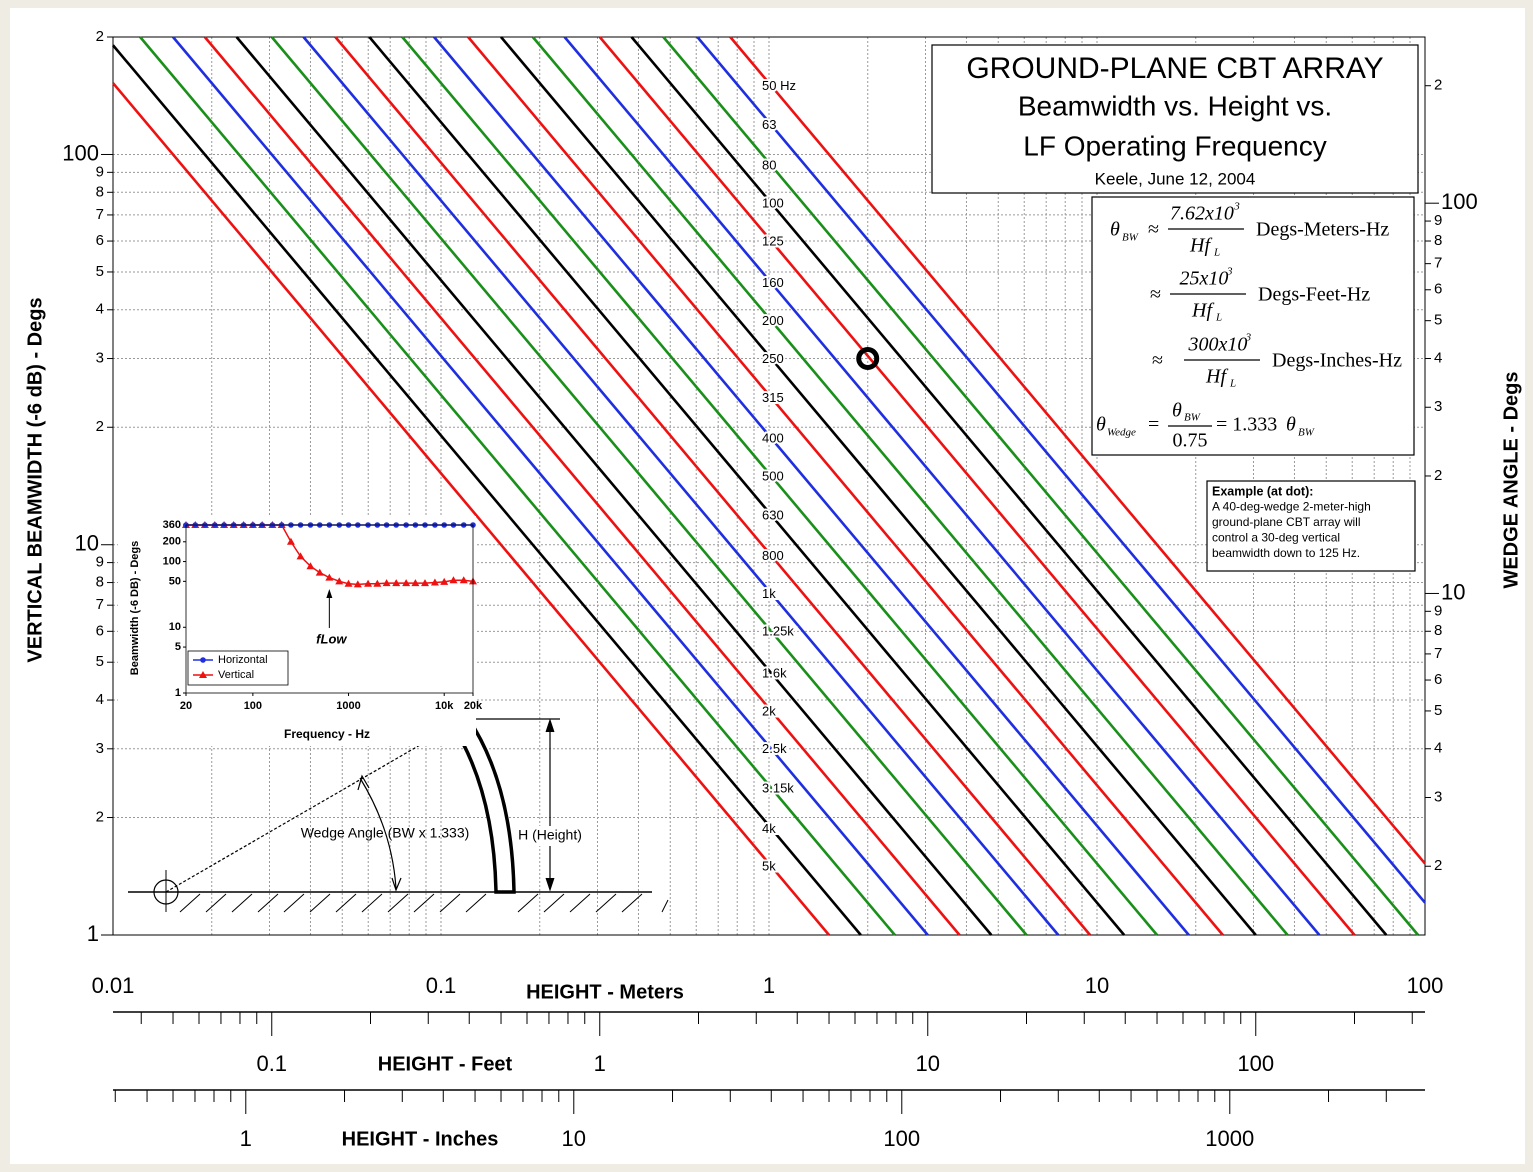 The height and width of the screenshot is (1172, 1533). What do you see at coordinates (1218, 345) in the screenshot?
I see `formula-num: 300x10` at bounding box center [1218, 345].